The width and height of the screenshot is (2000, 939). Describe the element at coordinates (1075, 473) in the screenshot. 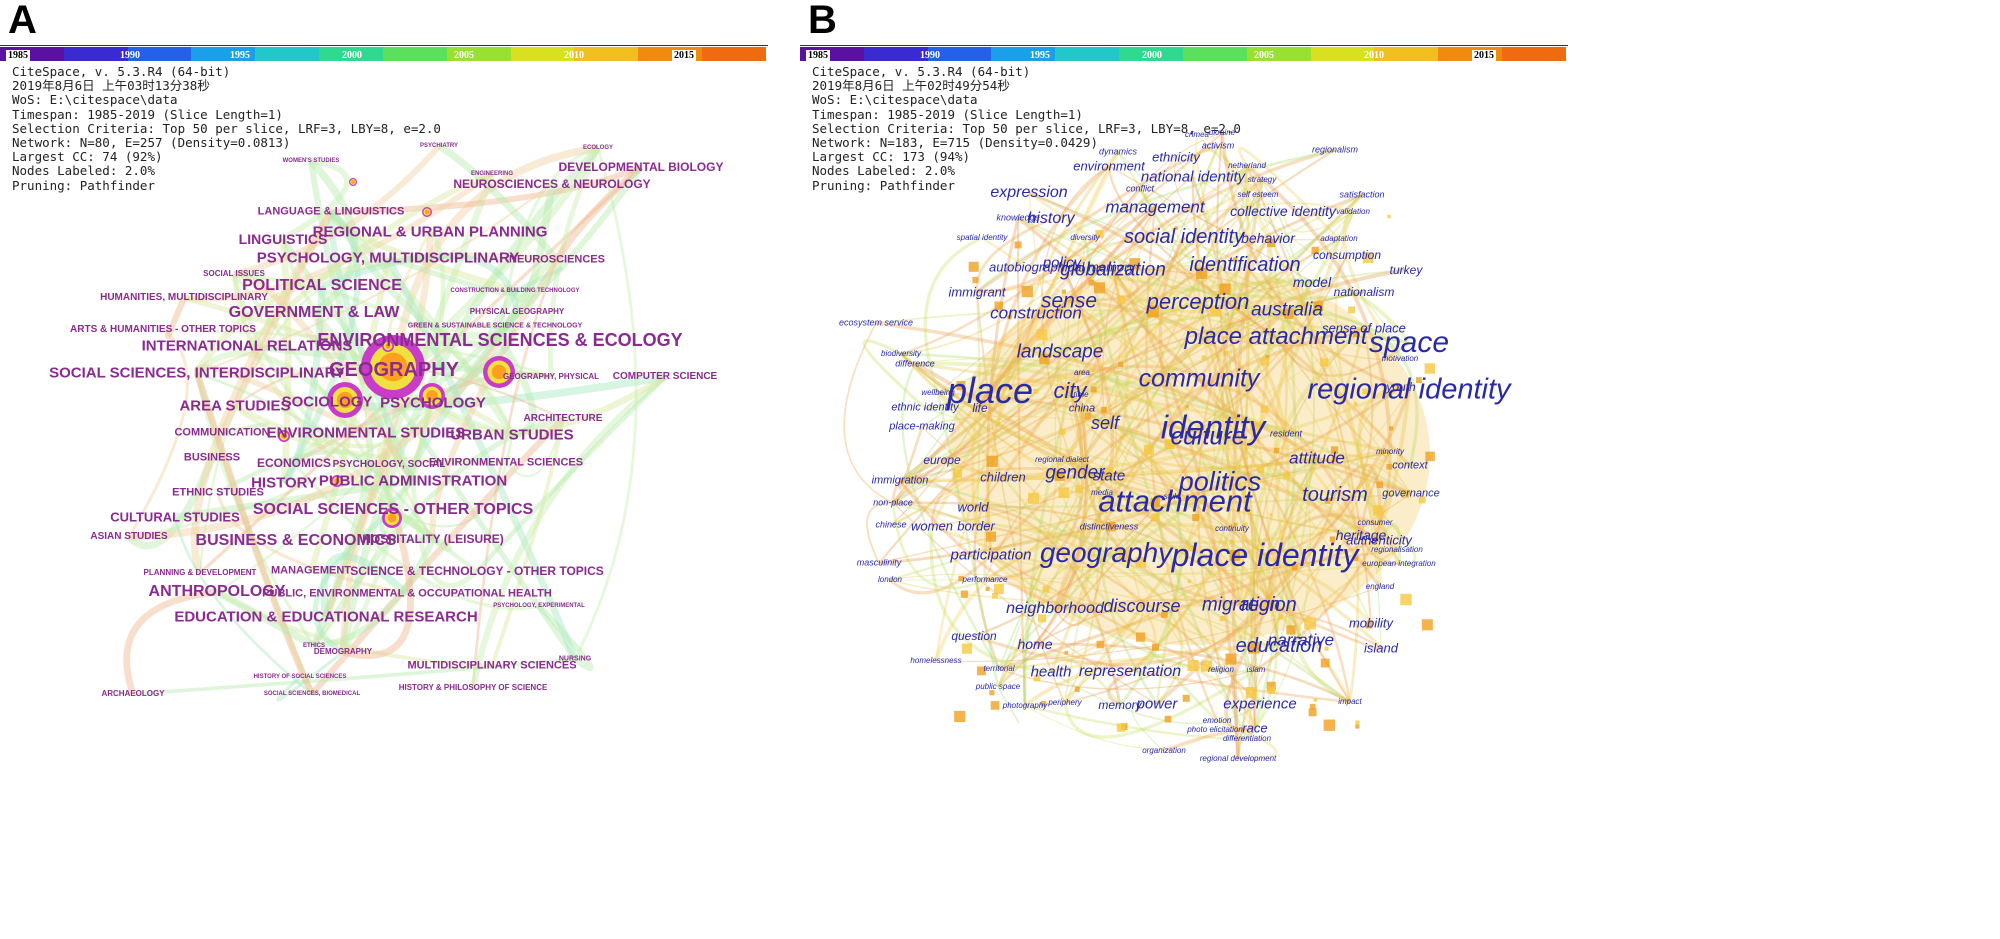

I see `node-label: gender` at that location.